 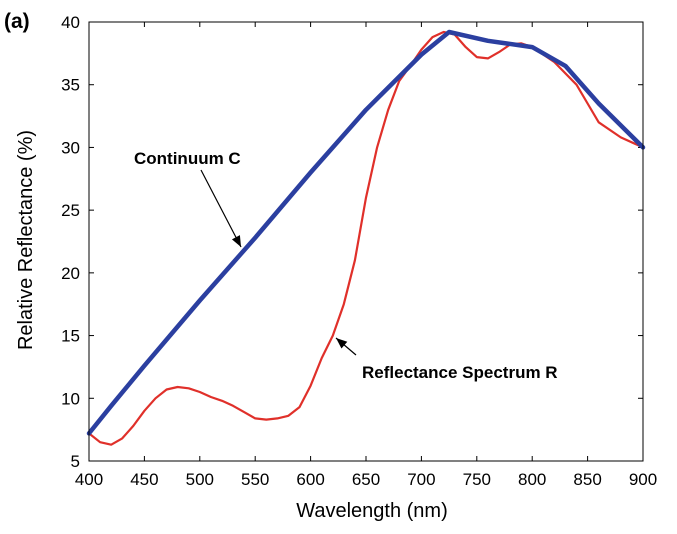 I want to click on x-tick-label: 750, so click(x=477, y=479).